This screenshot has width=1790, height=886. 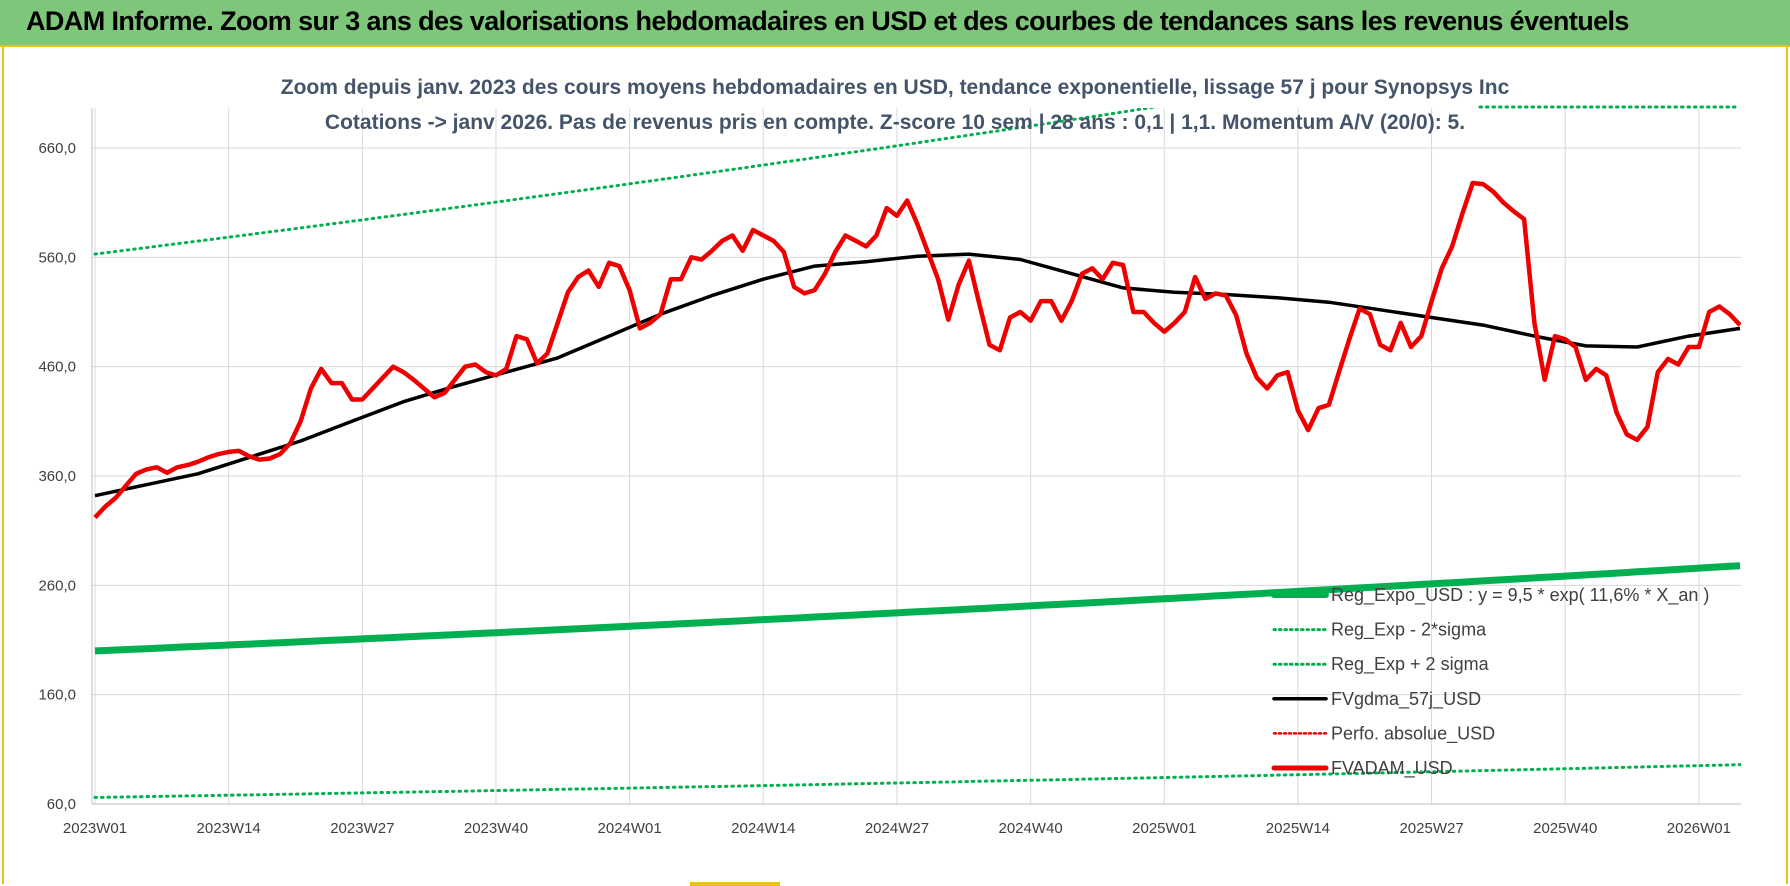 What do you see at coordinates (897, 828) in the screenshot?
I see `x-tick-label: 2024W27` at bounding box center [897, 828].